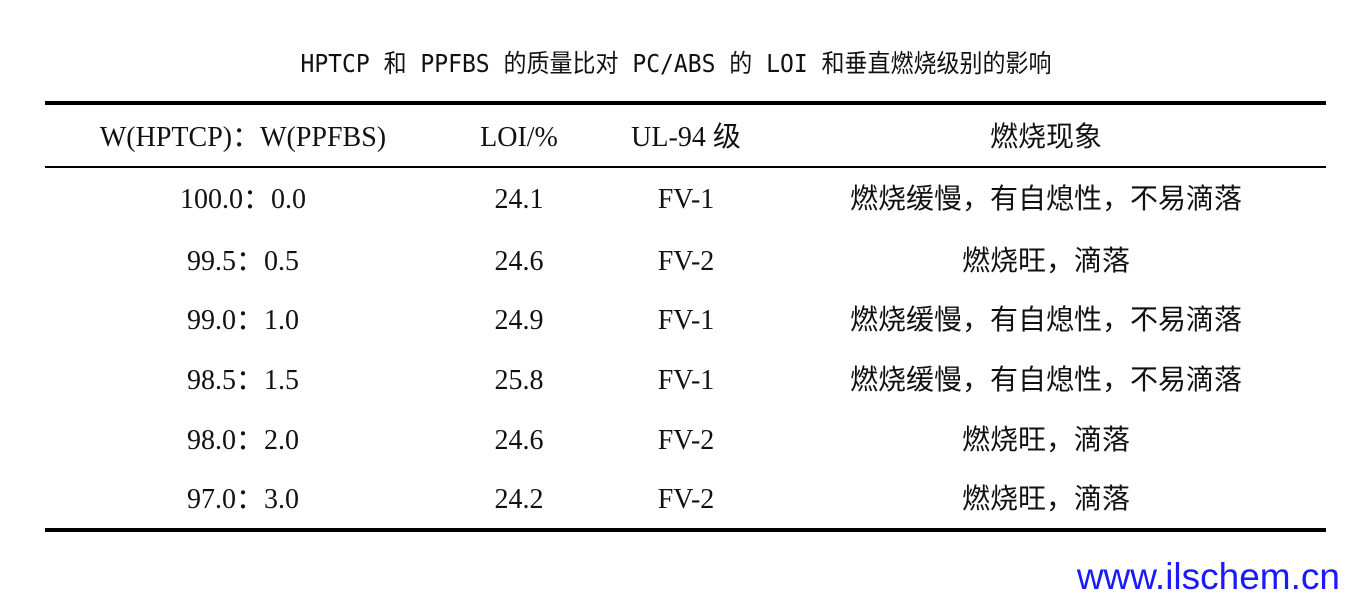  What do you see at coordinates (685, 530) in the screenshot?
I see `bottom-rule` at bounding box center [685, 530].